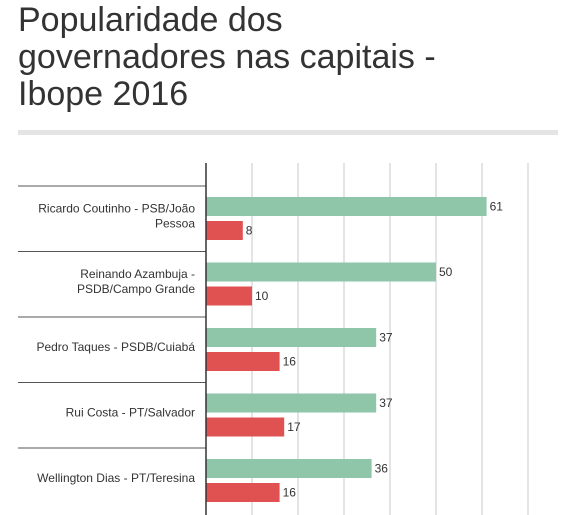 This screenshot has width=569, height=515. I want to click on category-label-line: Wellington Dias - PT/Teresina, so click(116, 478).